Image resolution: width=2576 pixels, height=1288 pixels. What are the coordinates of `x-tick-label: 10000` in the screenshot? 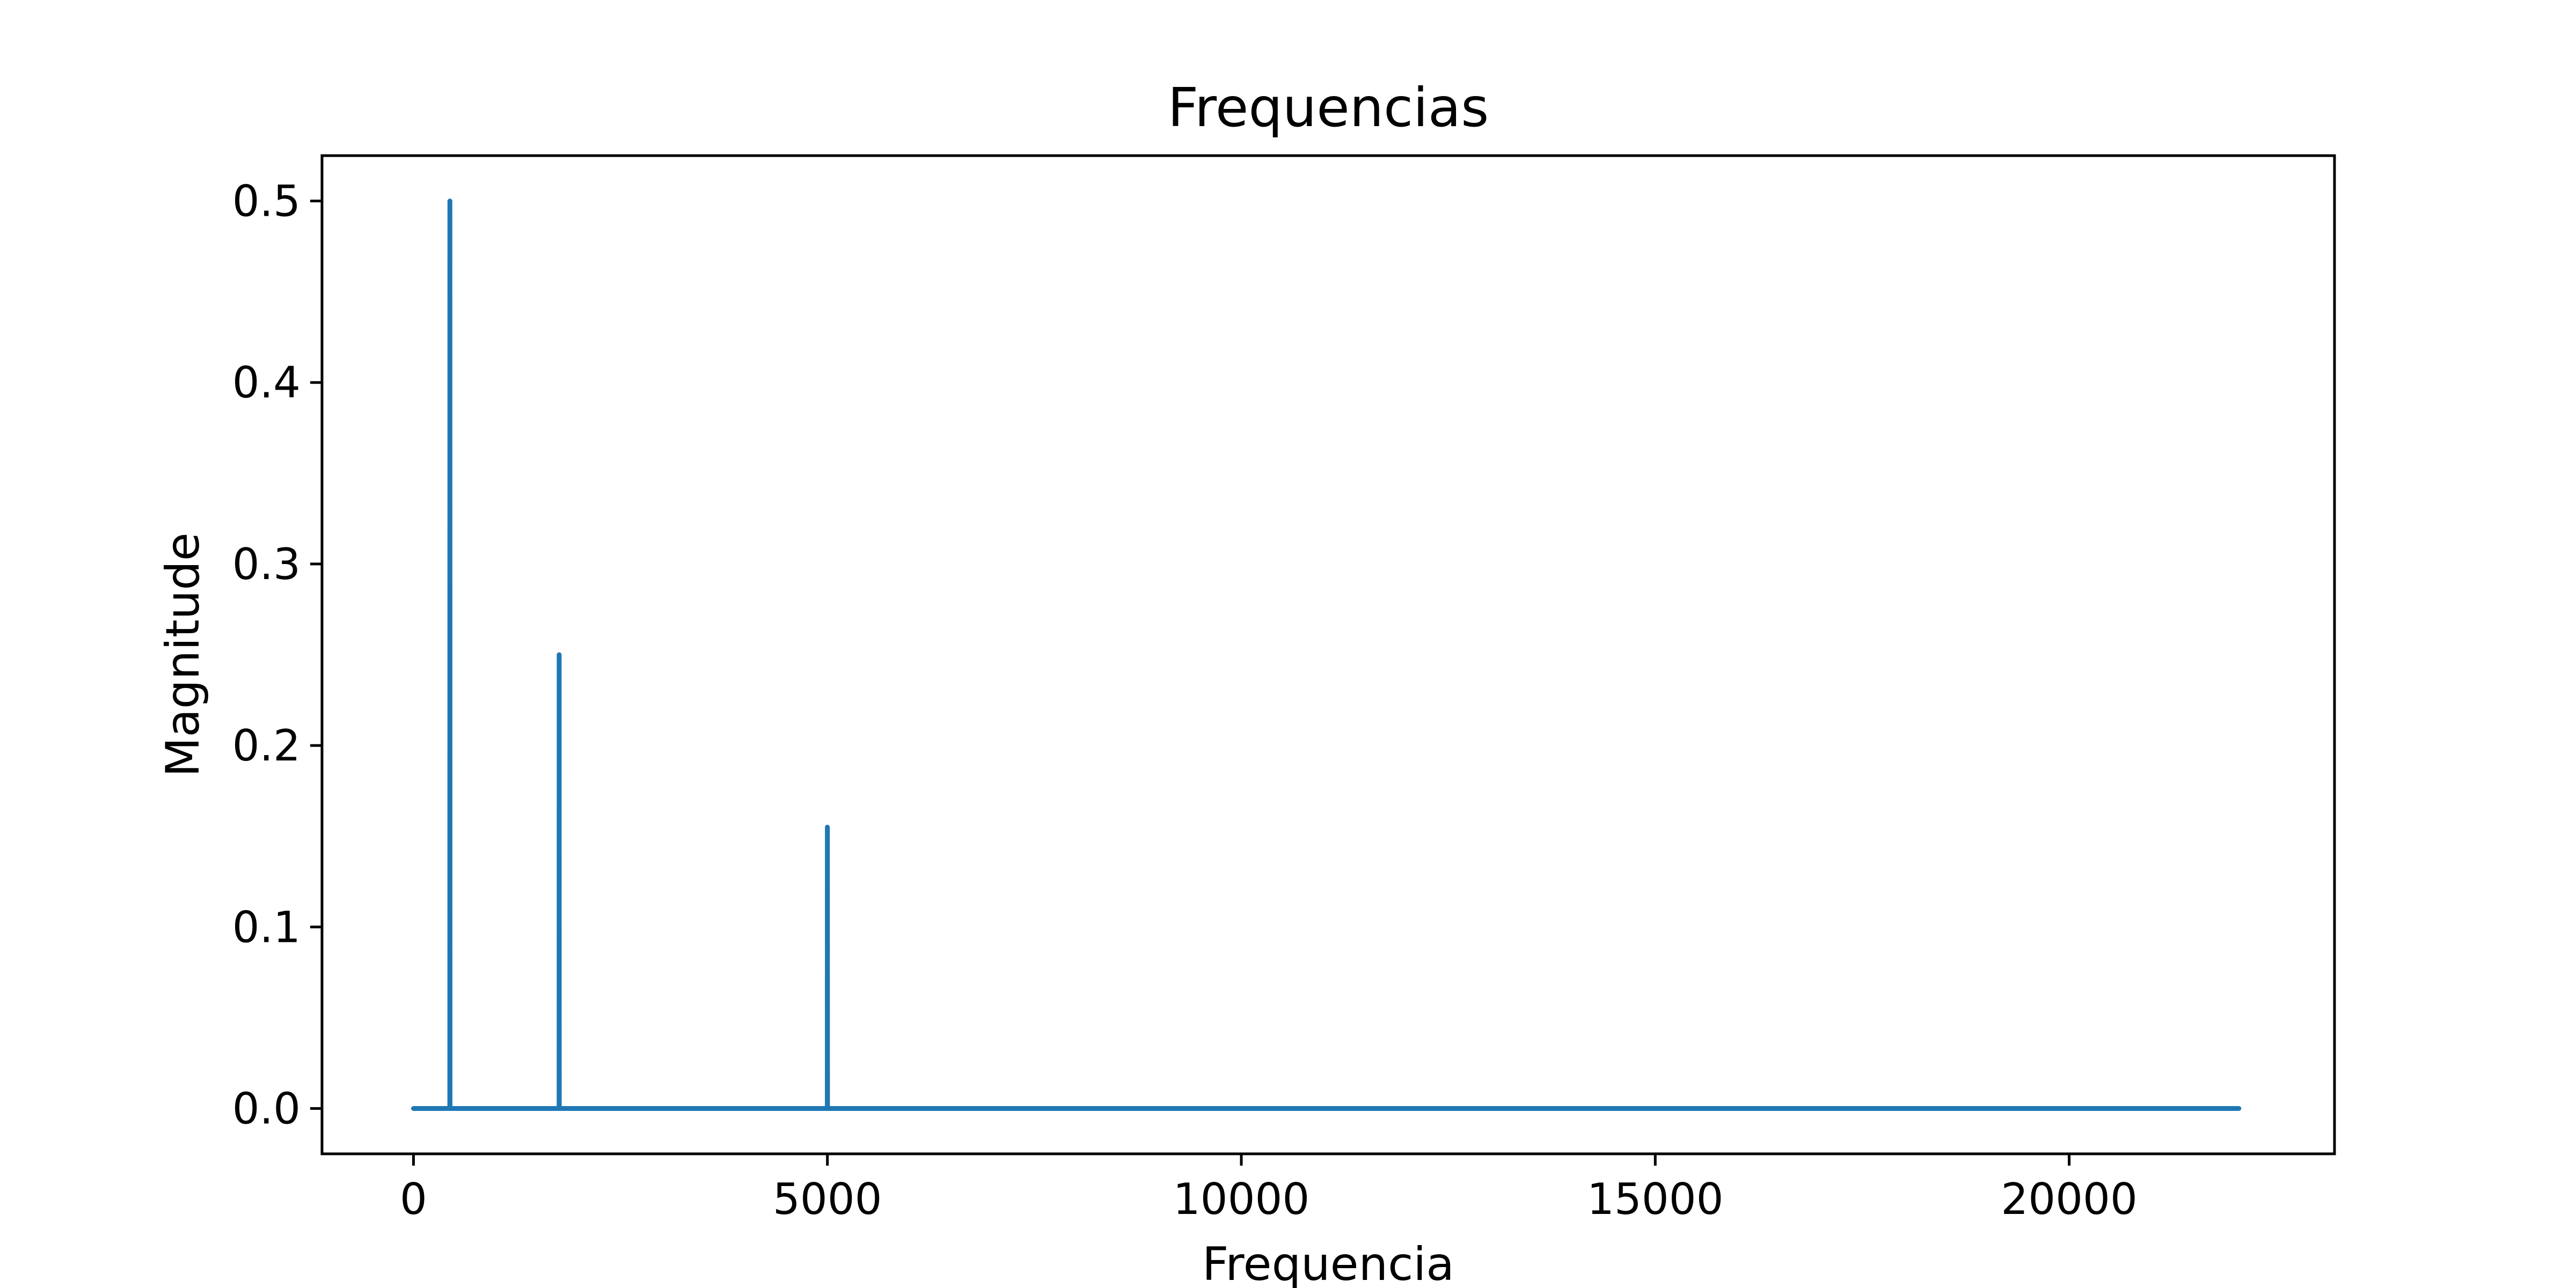 It's located at (1241, 1199).